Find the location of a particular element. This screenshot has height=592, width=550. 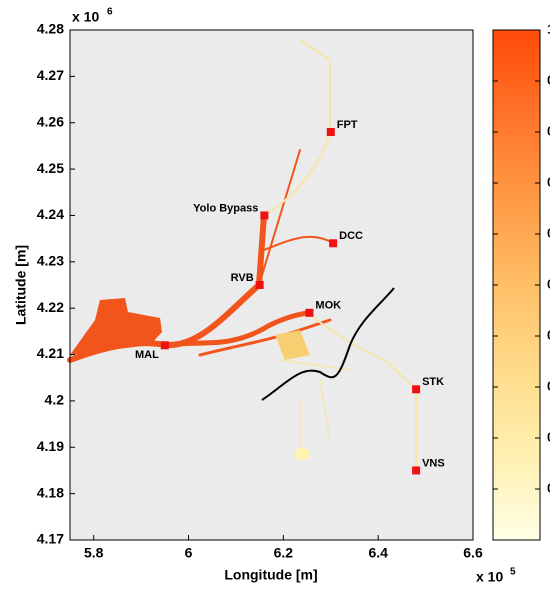

colorbar-tick-label: 0.7 is located at coordinates (548, 181).